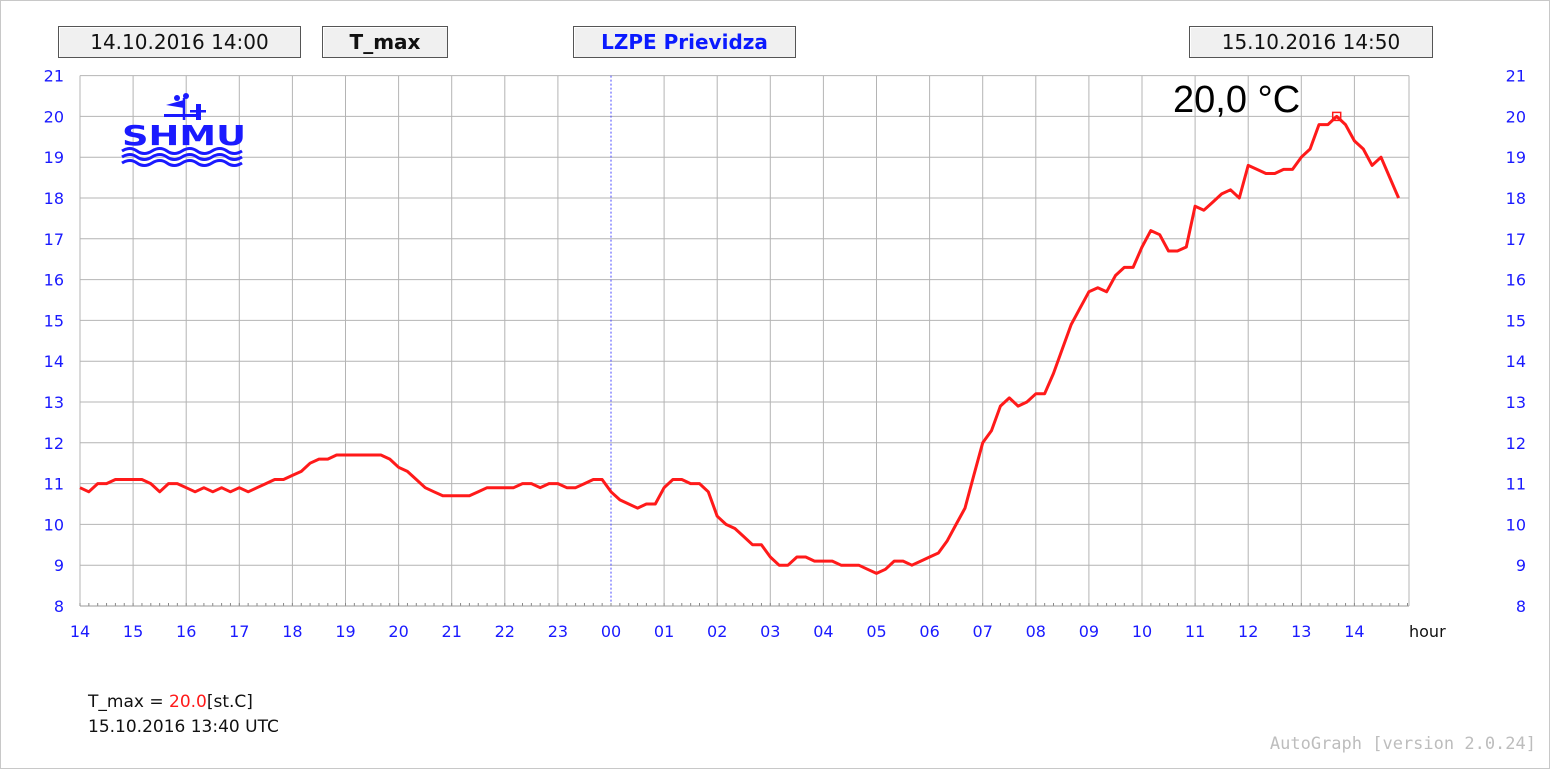 This screenshot has height=769, width=1550. What do you see at coordinates (611, 631) in the screenshot?
I see `x-tick-label: 00` at bounding box center [611, 631].